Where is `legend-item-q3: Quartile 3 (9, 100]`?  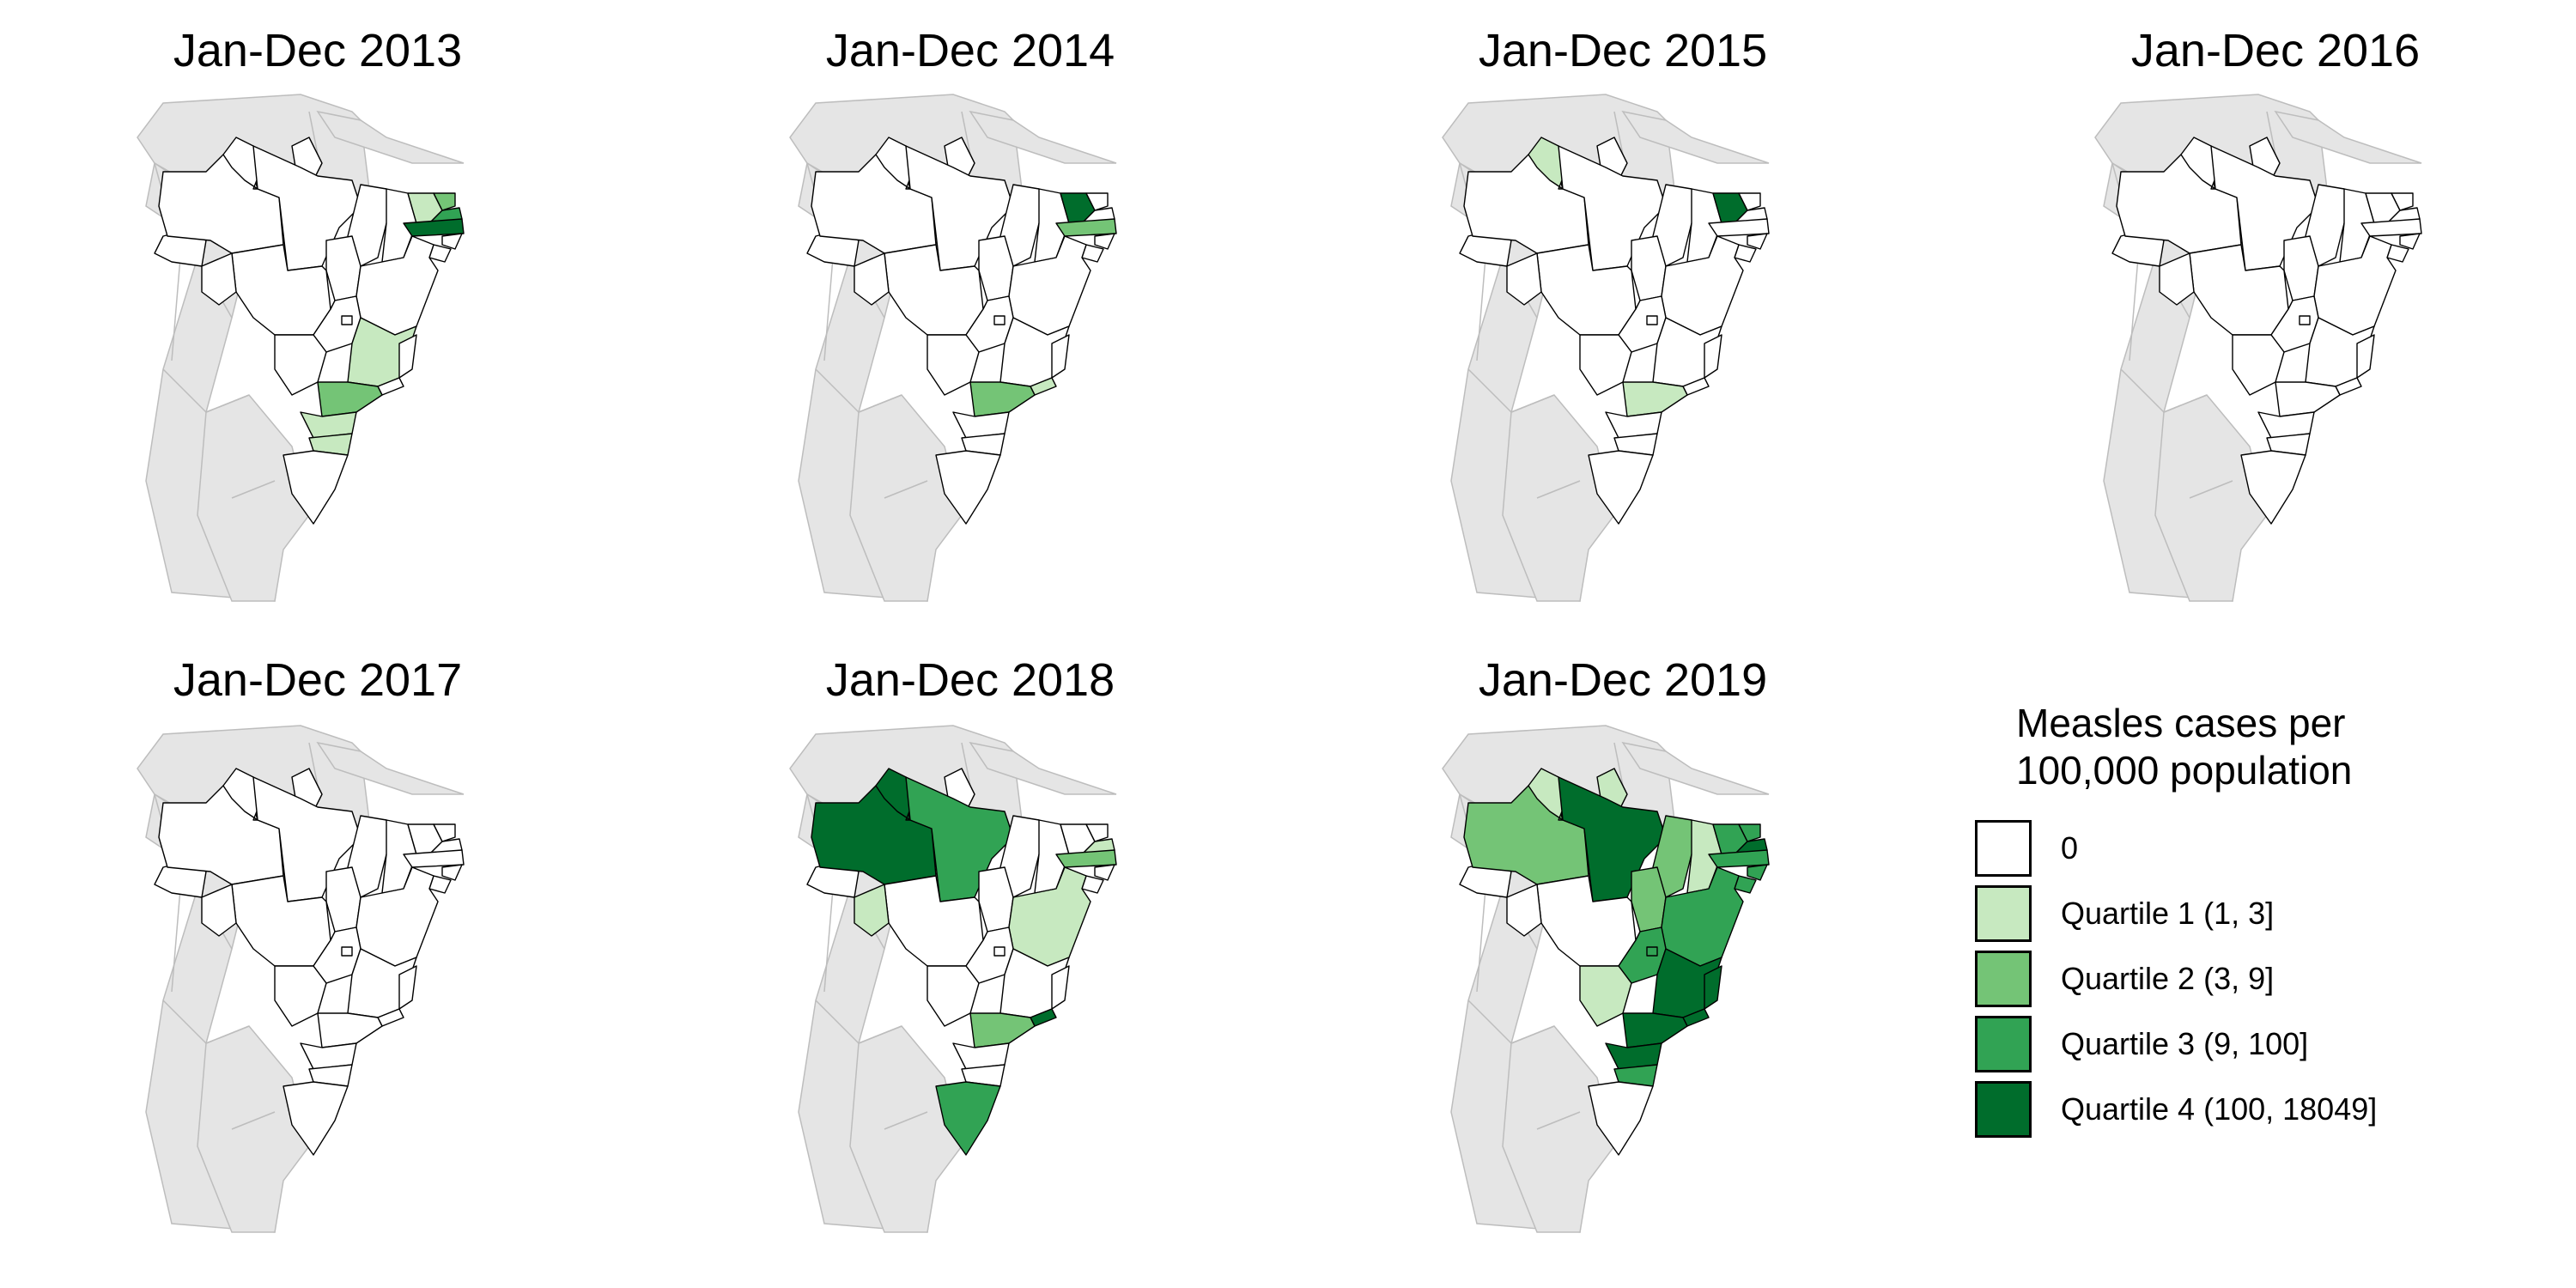 legend-item-q3: Quartile 3 (9, 100] is located at coordinates (2267, 1049).